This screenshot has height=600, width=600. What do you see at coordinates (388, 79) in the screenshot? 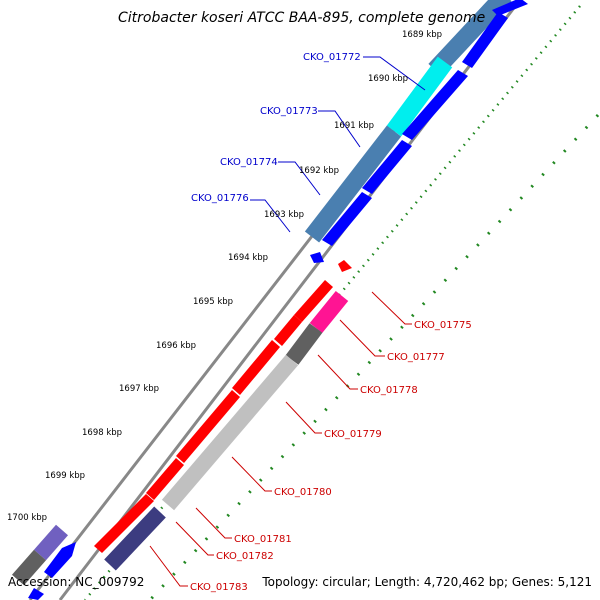
I see `tick-label: 1690 kbp` at bounding box center [388, 79].